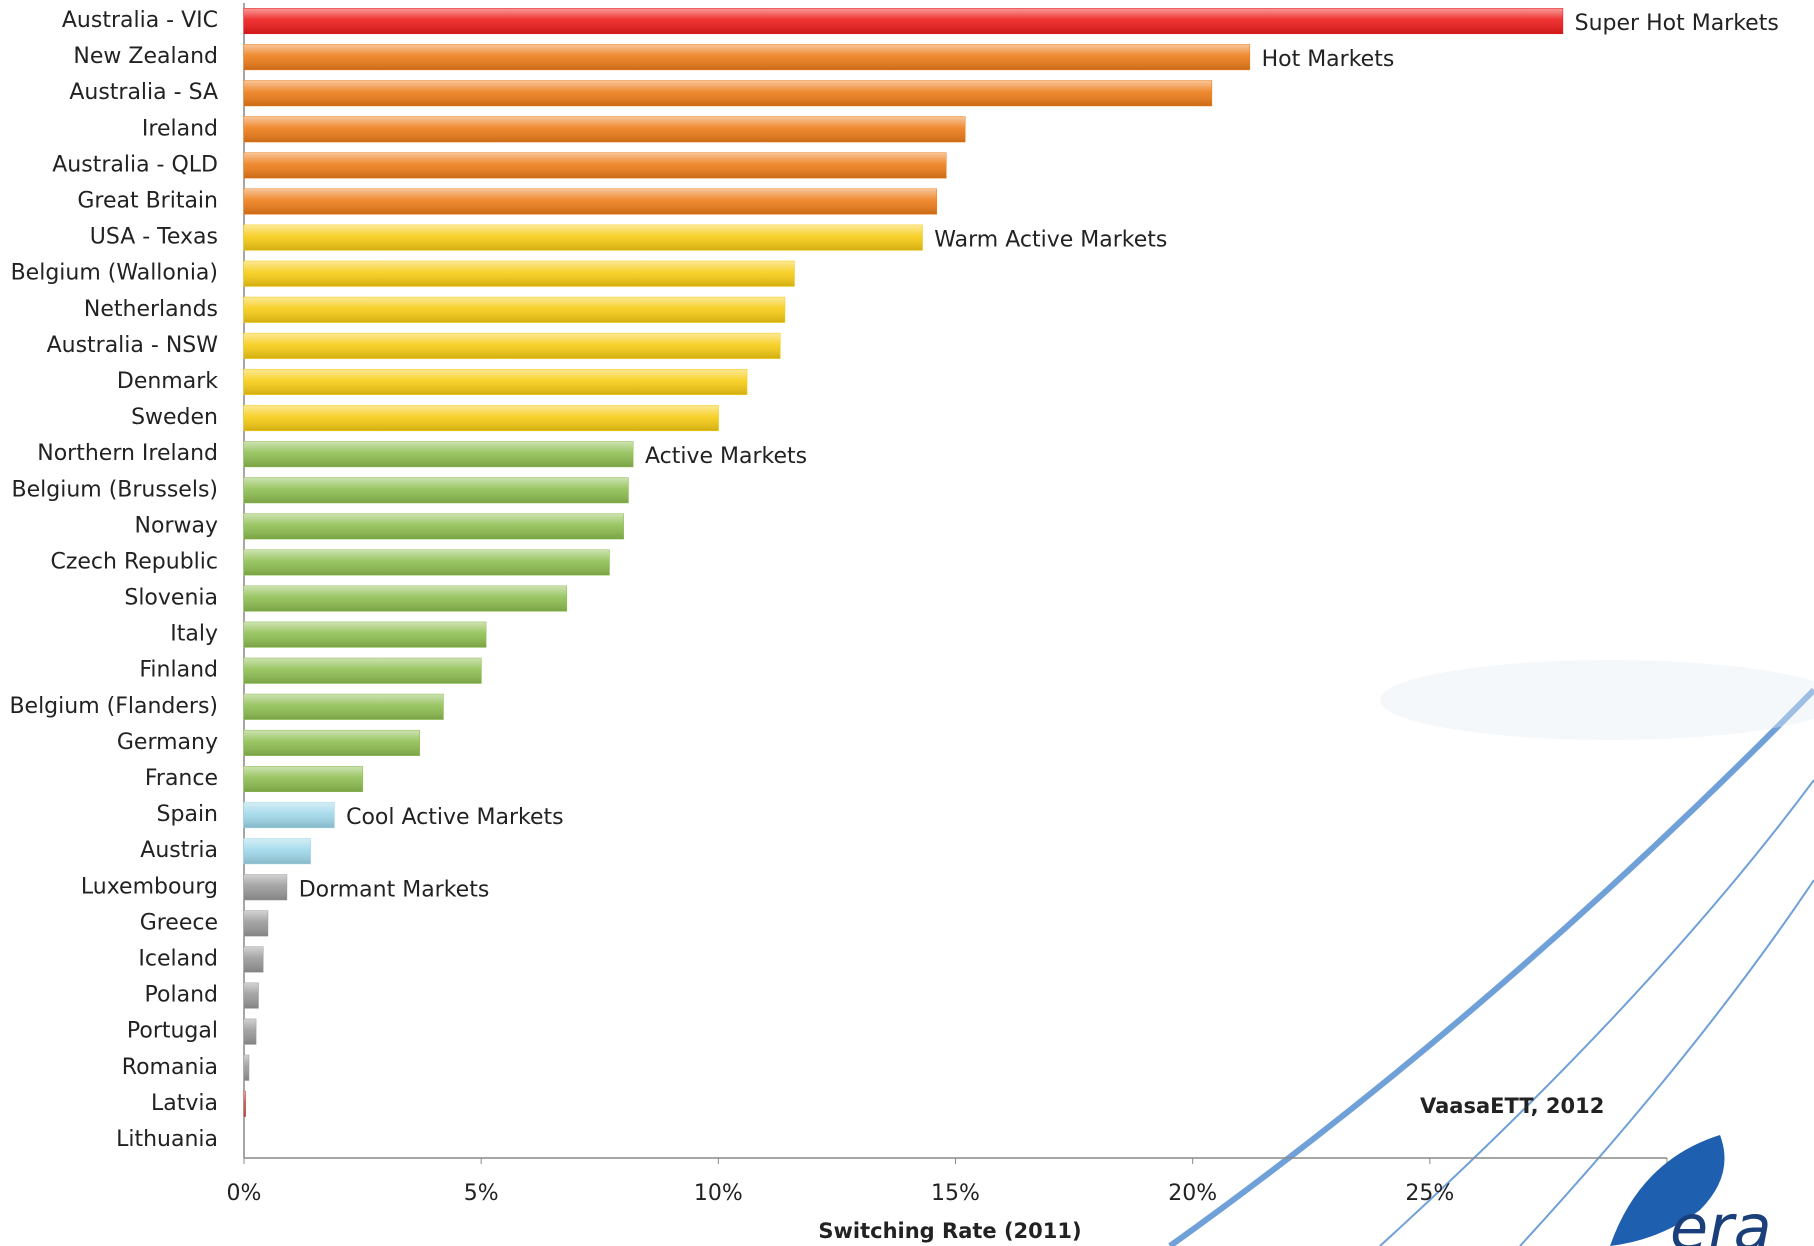 The image size is (1814, 1246). I want to click on y-tick-label: Australia - QLD, so click(135, 164).